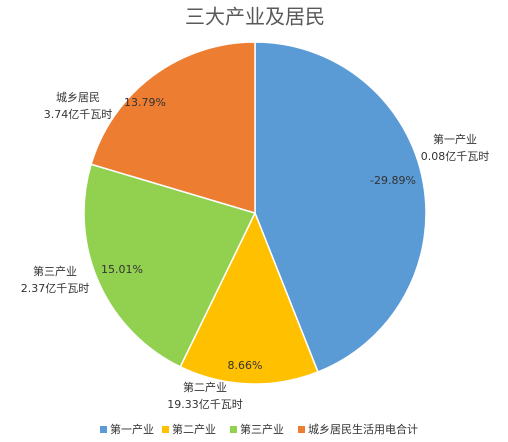 The width and height of the screenshot is (508, 442). I want to click on slice-name: 第三产业, so click(55, 271).